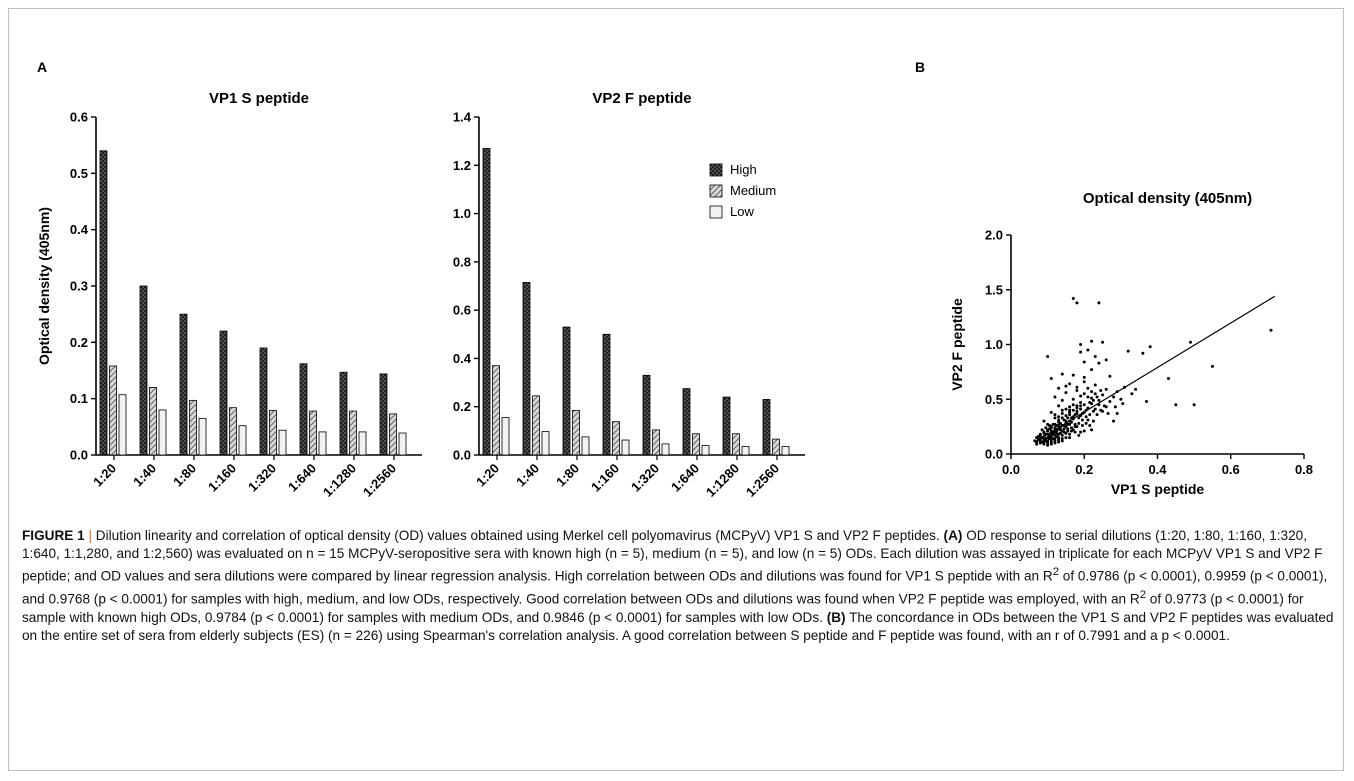 This screenshot has height=781, width=1354. What do you see at coordinates (259, 98) in the screenshot?
I see `chart-title: VP1 S peptide` at bounding box center [259, 98].